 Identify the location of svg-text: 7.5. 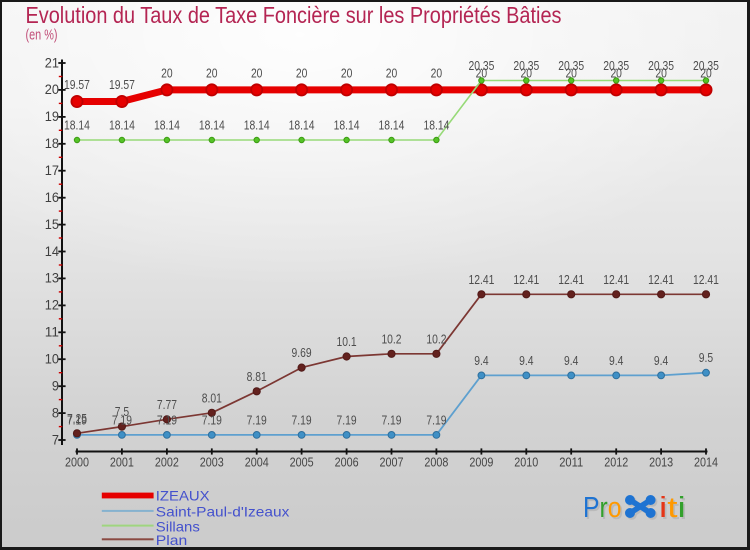
(122, 411).